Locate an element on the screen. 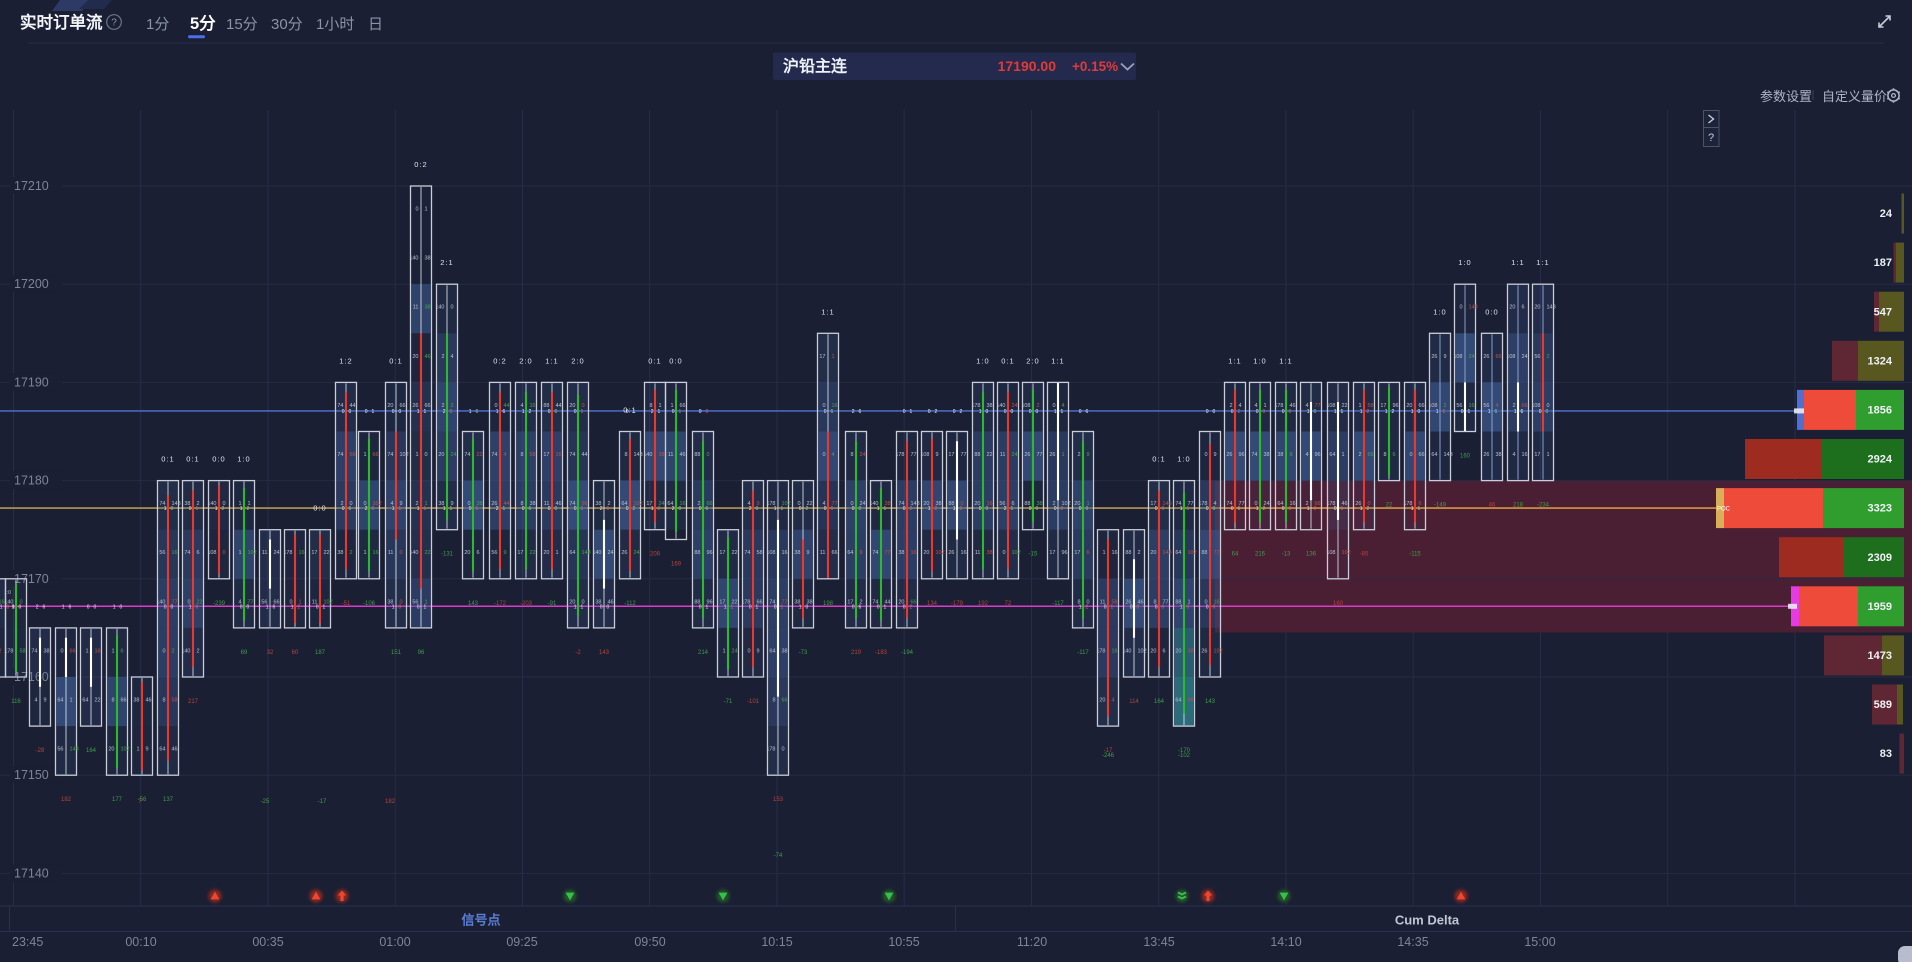 The image size is (1912, 962). svg-text: 17180 is located at coordinates (31, 481).